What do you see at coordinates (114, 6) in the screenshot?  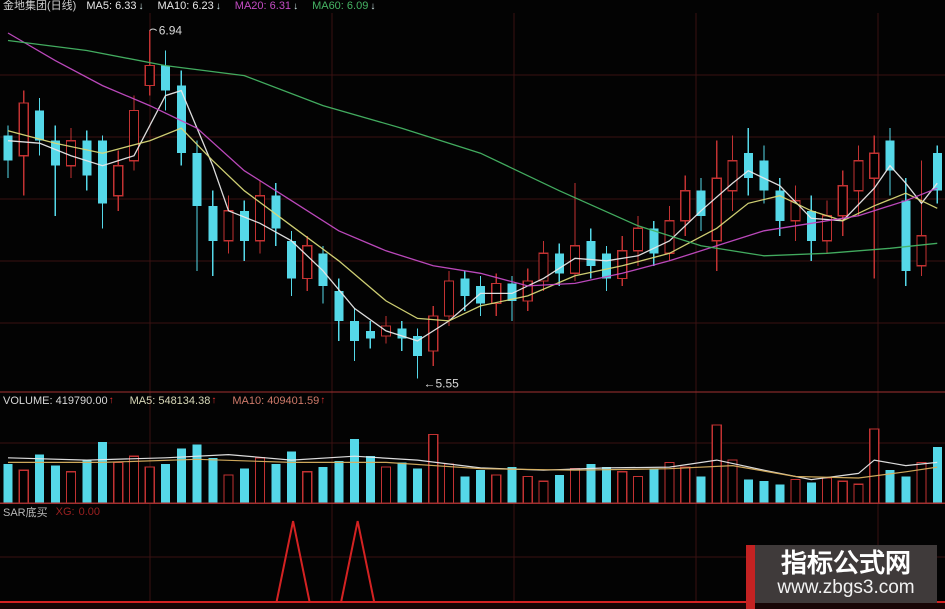 I see `ma5-readout: MA5: 6.33 ↓` at bounding box center [114, 6].